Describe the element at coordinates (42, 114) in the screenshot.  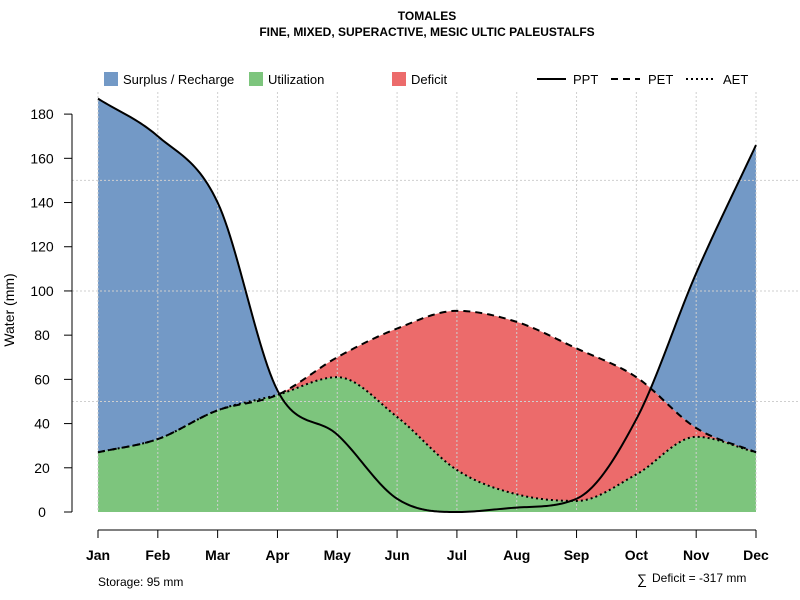
I see `y-tick-label: 180` at that location.